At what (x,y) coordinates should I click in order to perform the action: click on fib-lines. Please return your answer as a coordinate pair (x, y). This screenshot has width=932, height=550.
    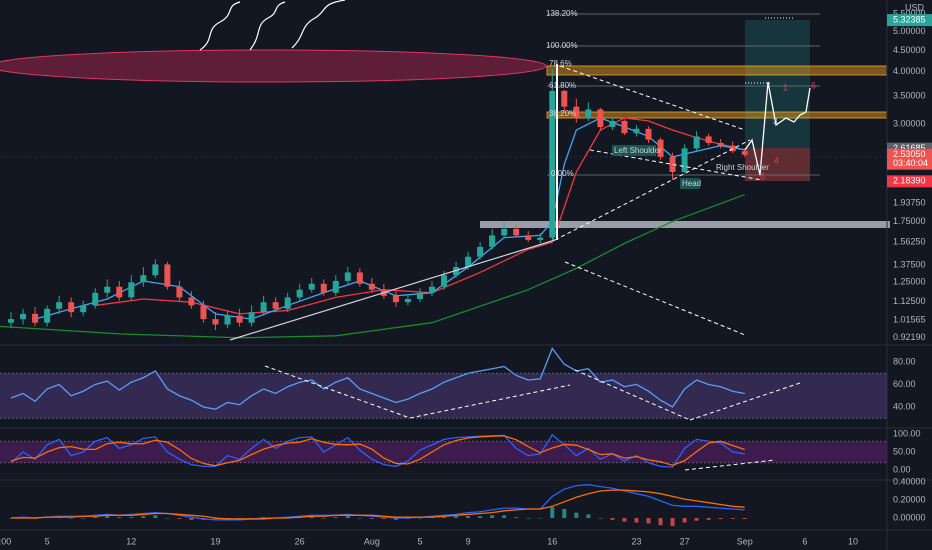
    Looking at the image, I should click on (683, 94).